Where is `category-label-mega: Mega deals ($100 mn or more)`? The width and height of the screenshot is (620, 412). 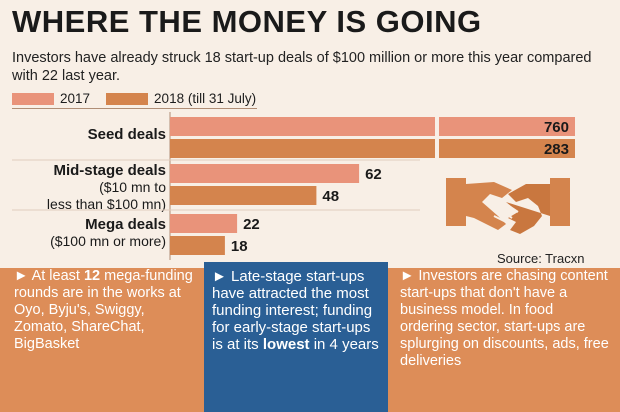
category-label-mega: Mega deals ($100 mn or more) is located at coordinates (108, 232).